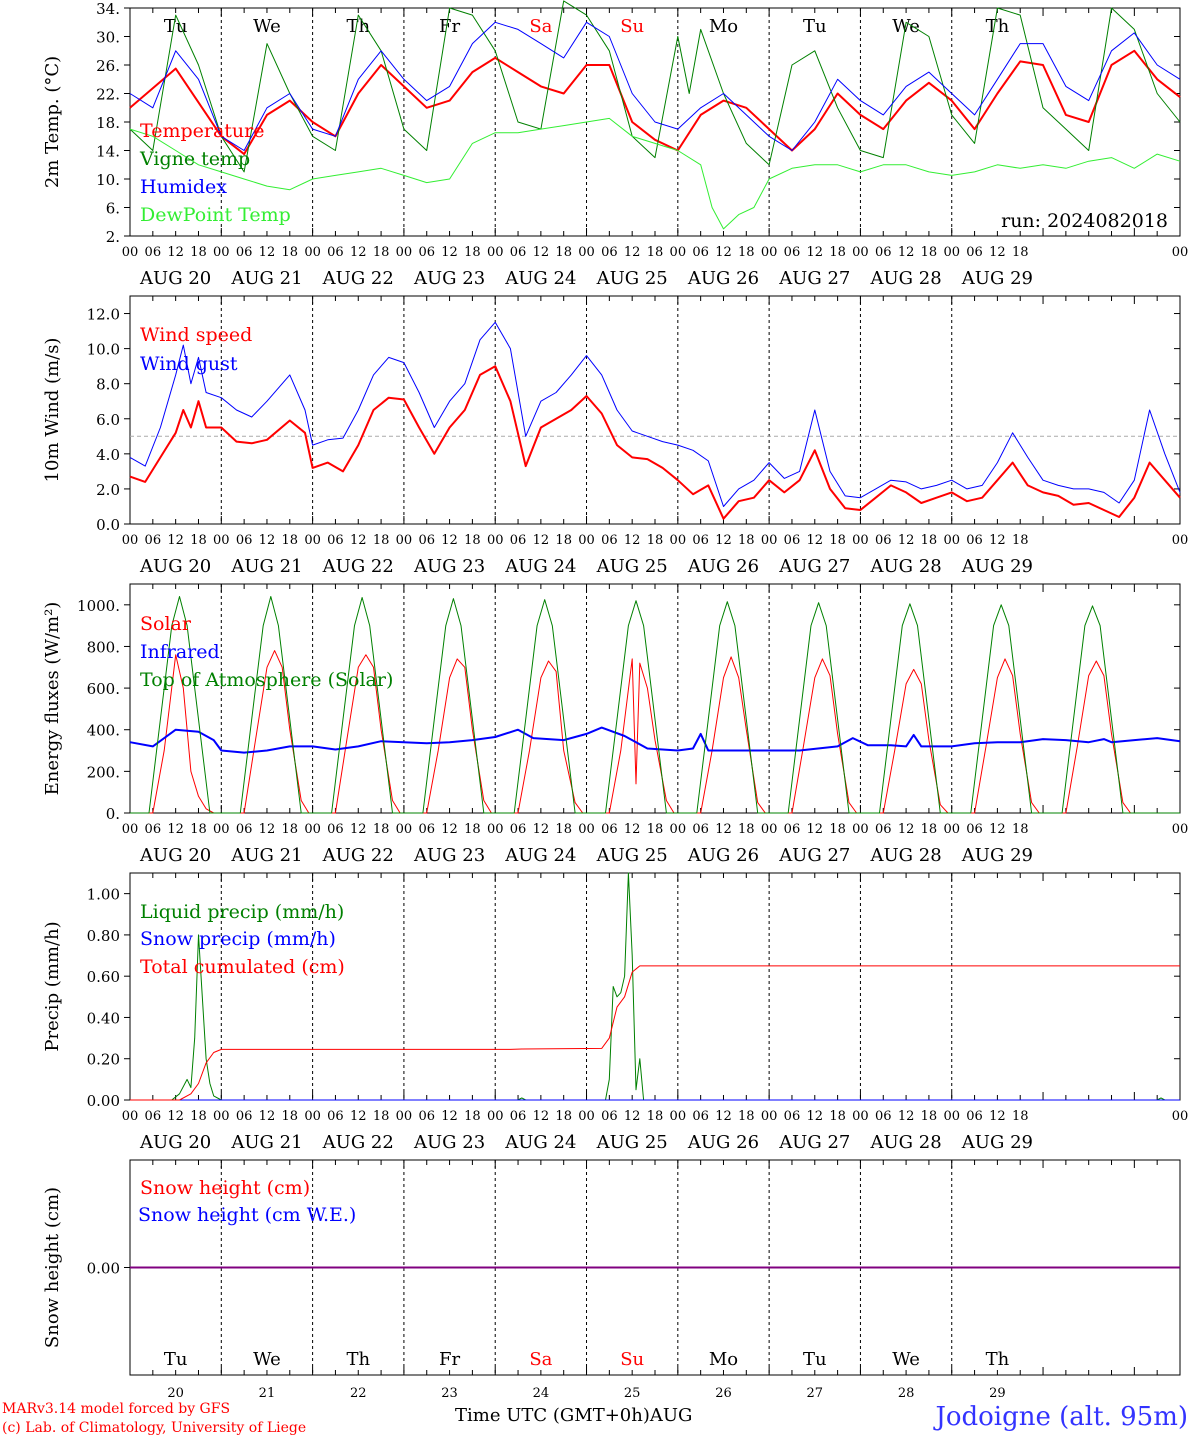 This screenshot has height=1440, width=1194. What do you see at coordinates (632, 26) in the screenshot?
I see `day-abbr-label: Su` at bounding box center [632, 26].